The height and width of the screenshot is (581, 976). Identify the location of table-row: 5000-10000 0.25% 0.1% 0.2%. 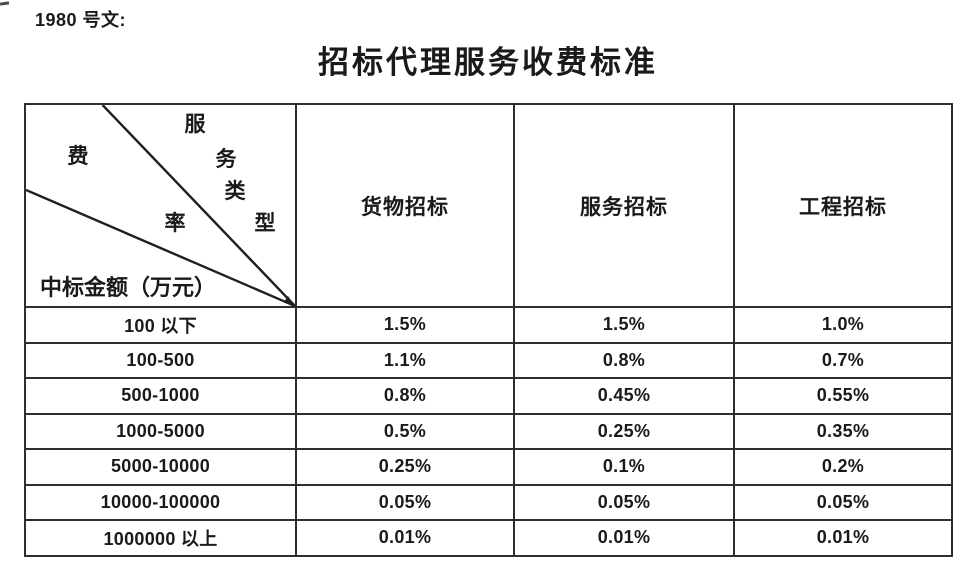
(488, 467).